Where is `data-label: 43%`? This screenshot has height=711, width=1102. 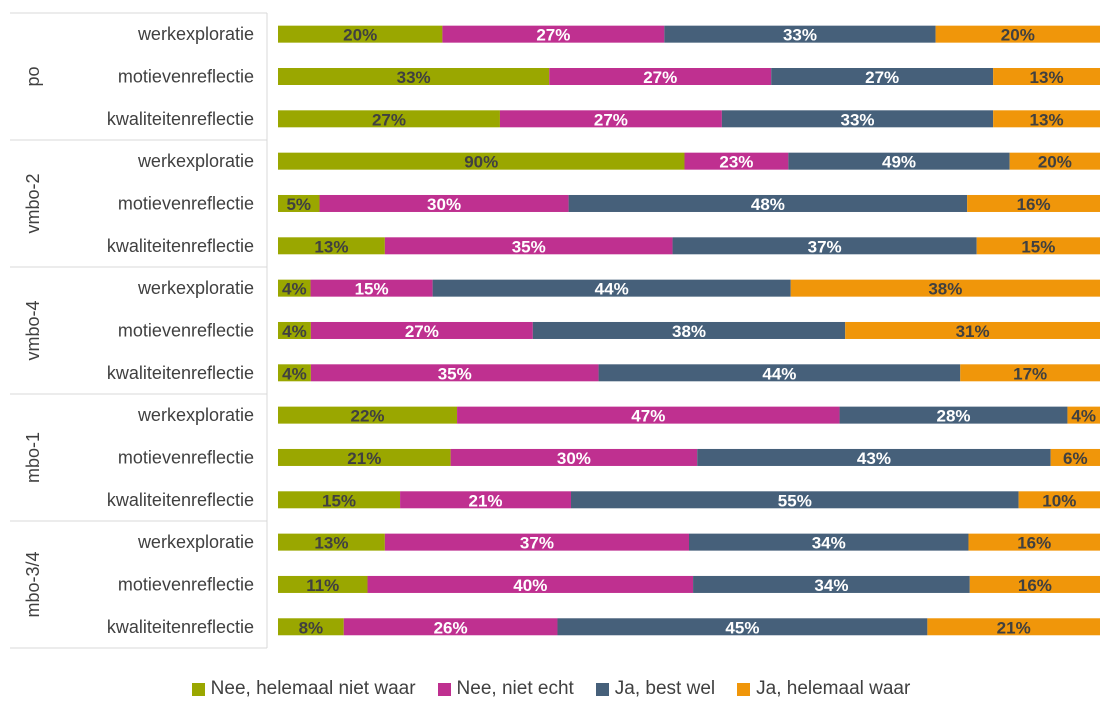 data-label: 43% is located at coordinates (874, 458).